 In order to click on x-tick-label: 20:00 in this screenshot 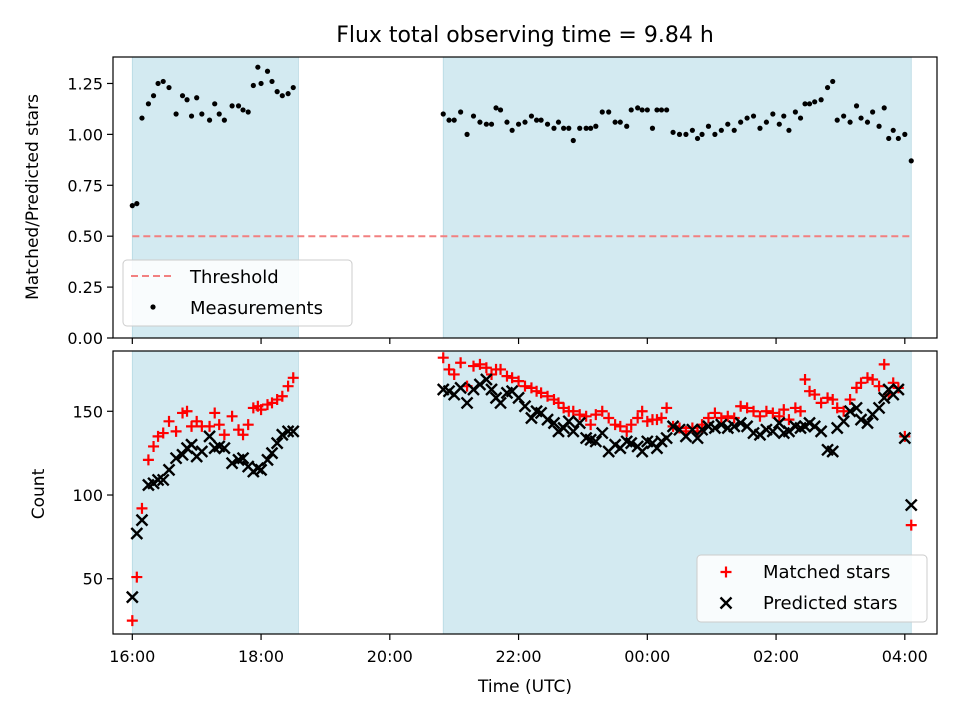, I will do `click(390, 656)`.